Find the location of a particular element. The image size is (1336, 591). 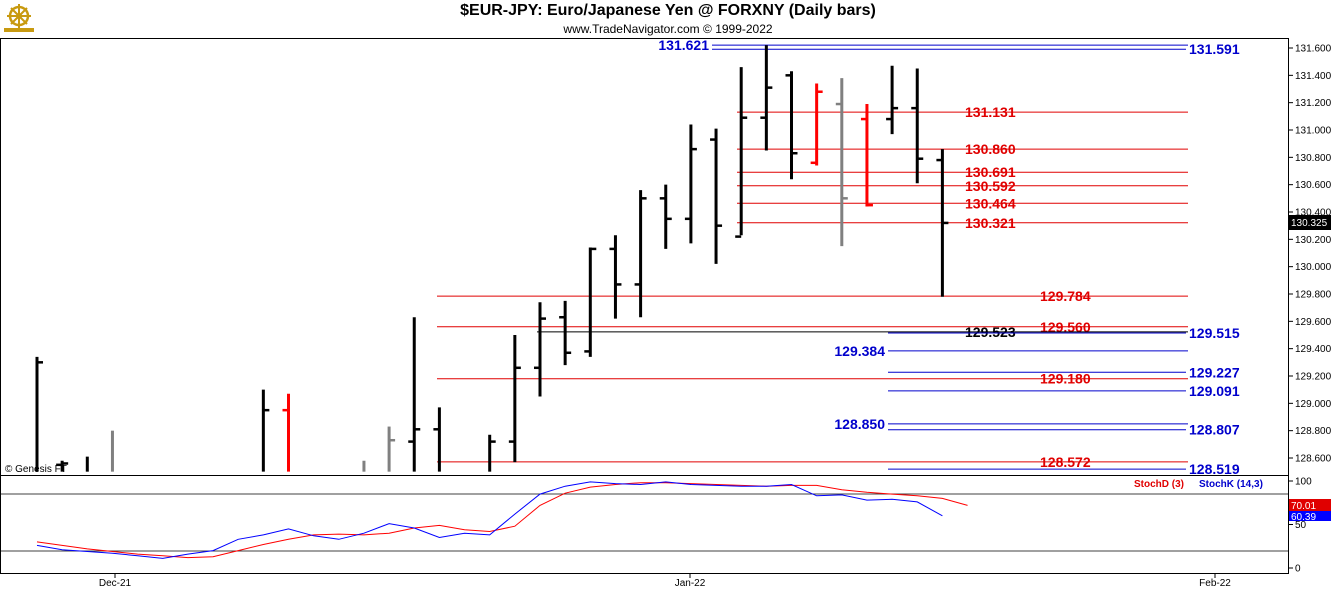

stochk-legend: StochK (14,3) is located at coordinates (1231, 484).